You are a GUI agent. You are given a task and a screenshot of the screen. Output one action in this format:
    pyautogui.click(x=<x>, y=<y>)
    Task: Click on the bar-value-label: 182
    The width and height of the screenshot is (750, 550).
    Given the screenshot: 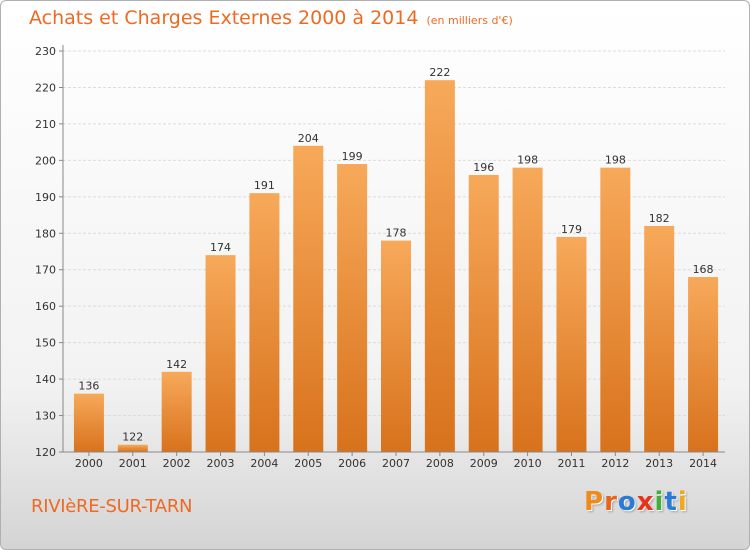 What is the action you would take?
    pyautogui.click(x=659, y=218)
    